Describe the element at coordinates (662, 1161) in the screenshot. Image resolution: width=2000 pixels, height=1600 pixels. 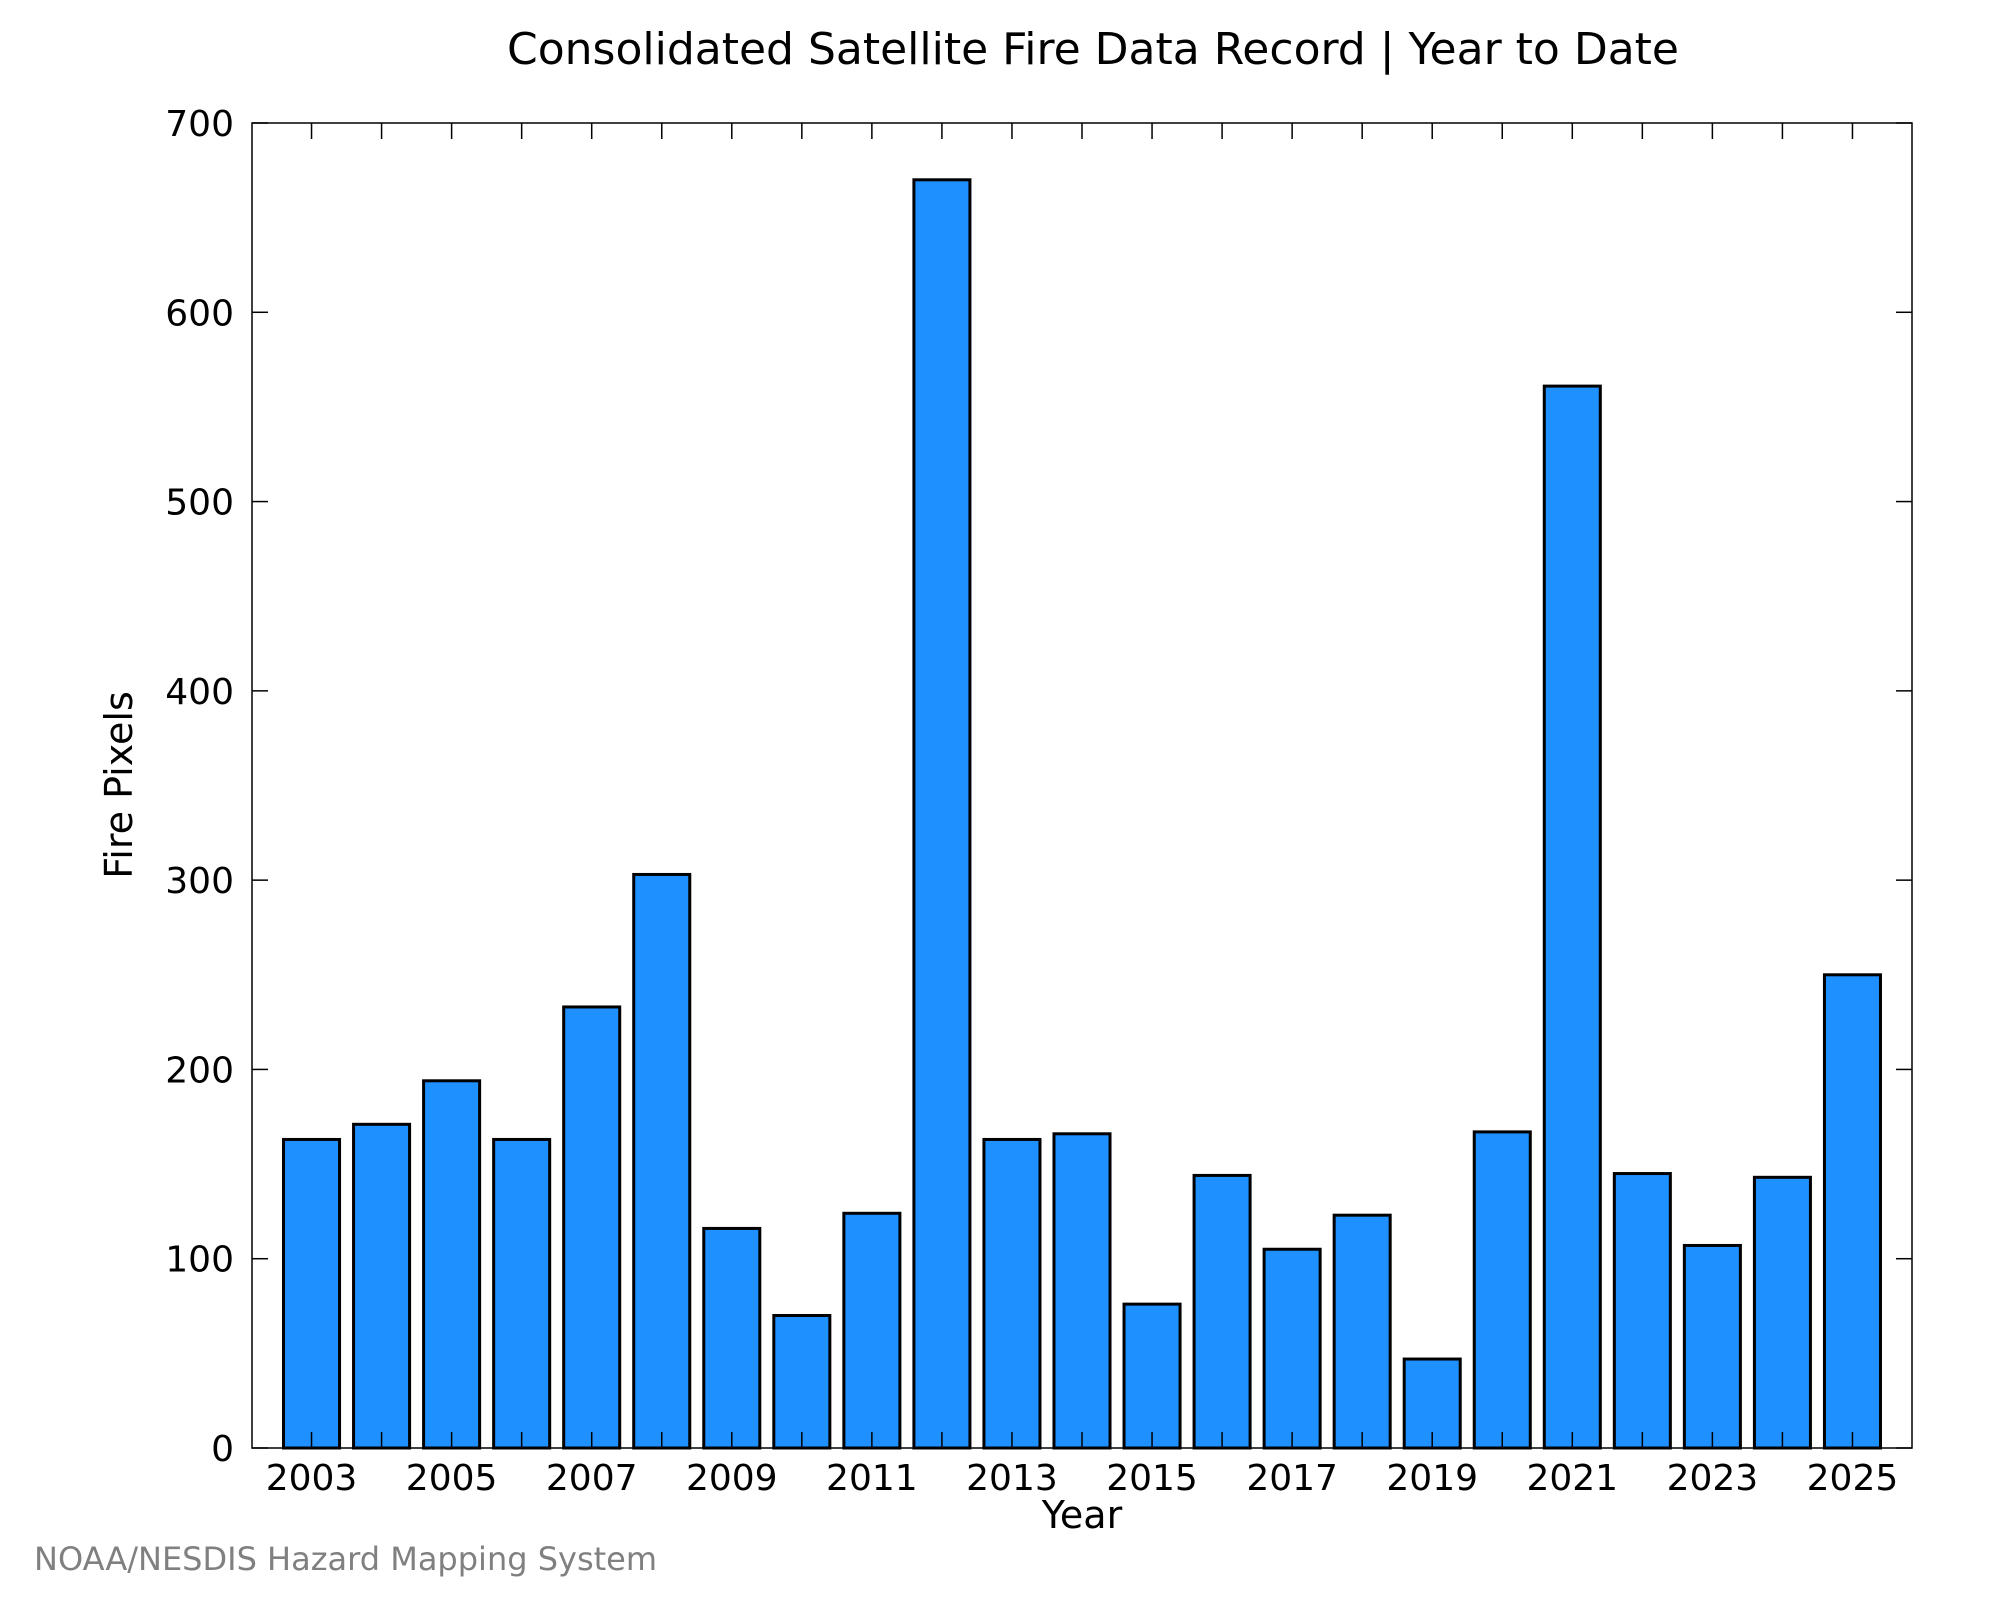
I see `bar-2008` at that location.